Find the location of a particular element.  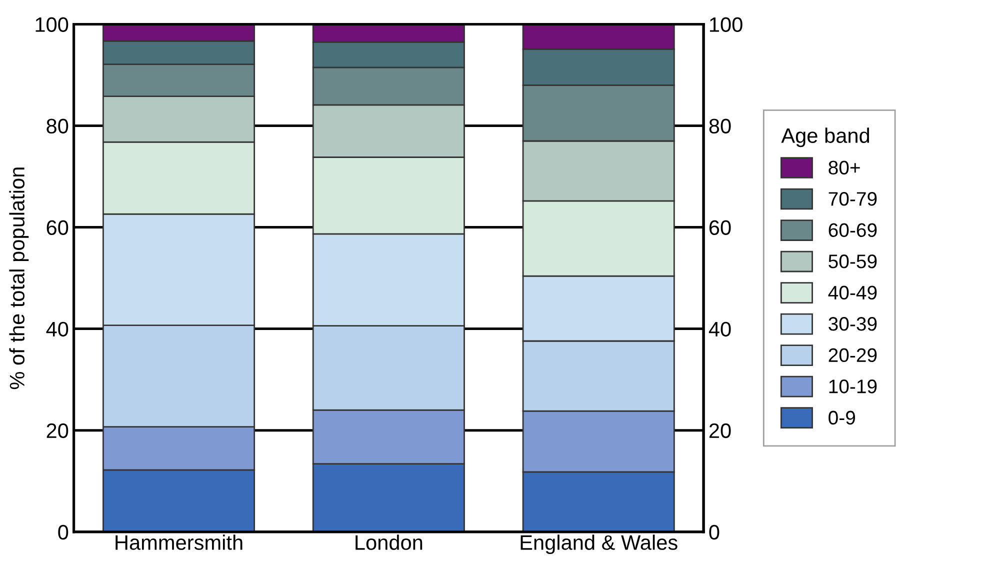

y-tick-label: 40 is located at coordinates (57, 329).